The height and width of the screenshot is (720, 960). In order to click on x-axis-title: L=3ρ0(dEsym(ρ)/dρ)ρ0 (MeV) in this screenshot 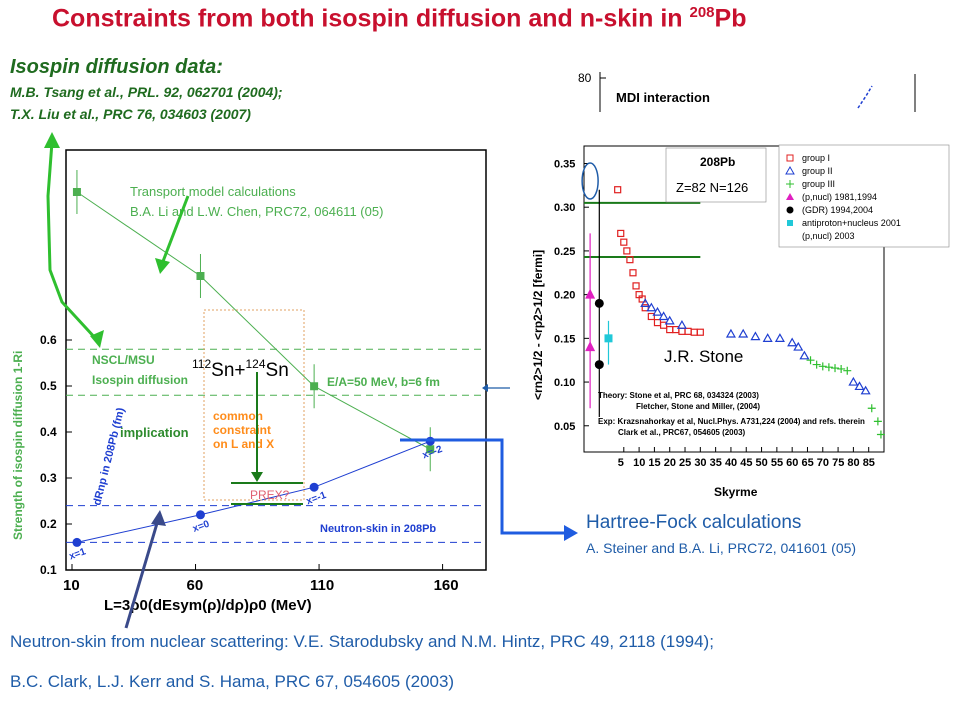, I will do `click(208, 605)`.